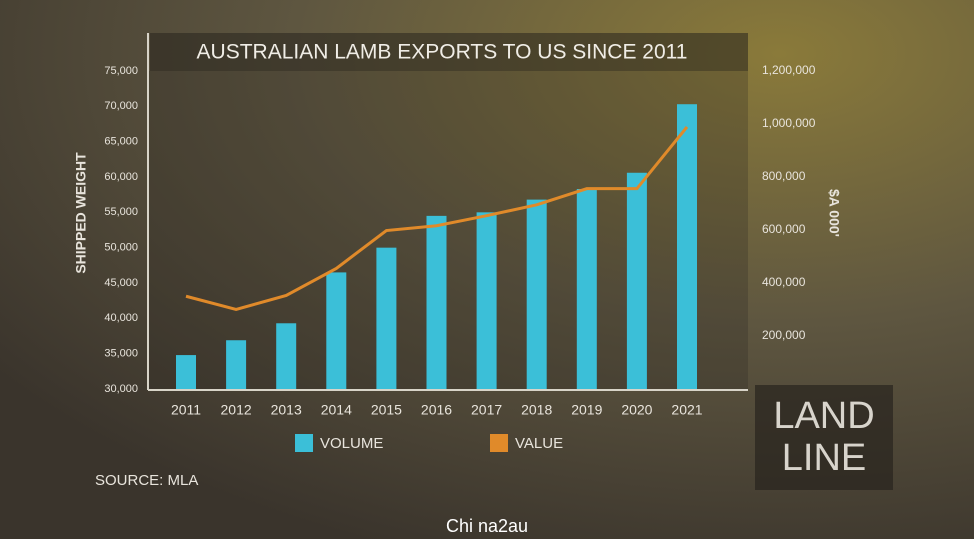  Describe the element at coordinates (121, 212) in the screenshot. I see `y-tick-label: 55,000` at that location.